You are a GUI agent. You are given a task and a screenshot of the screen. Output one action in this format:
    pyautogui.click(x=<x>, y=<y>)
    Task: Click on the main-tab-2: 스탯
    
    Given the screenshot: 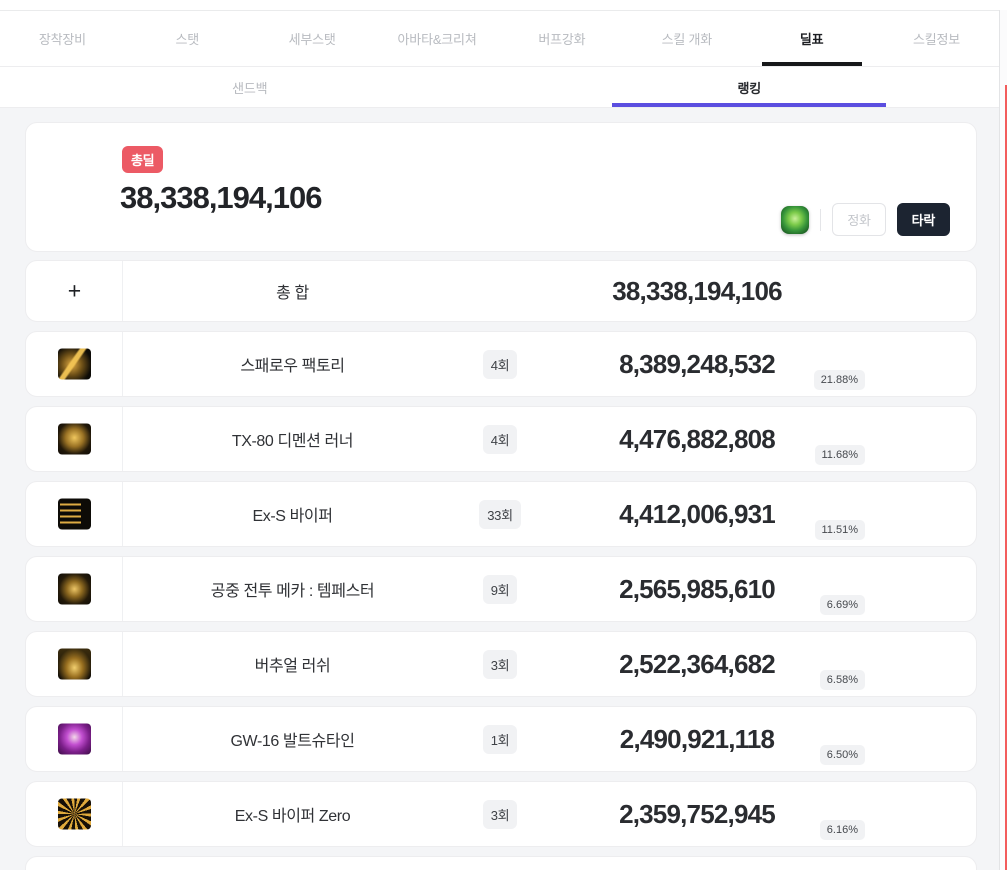 What is the action you would take?
    pyautogui.click(x=187, y=38)
    